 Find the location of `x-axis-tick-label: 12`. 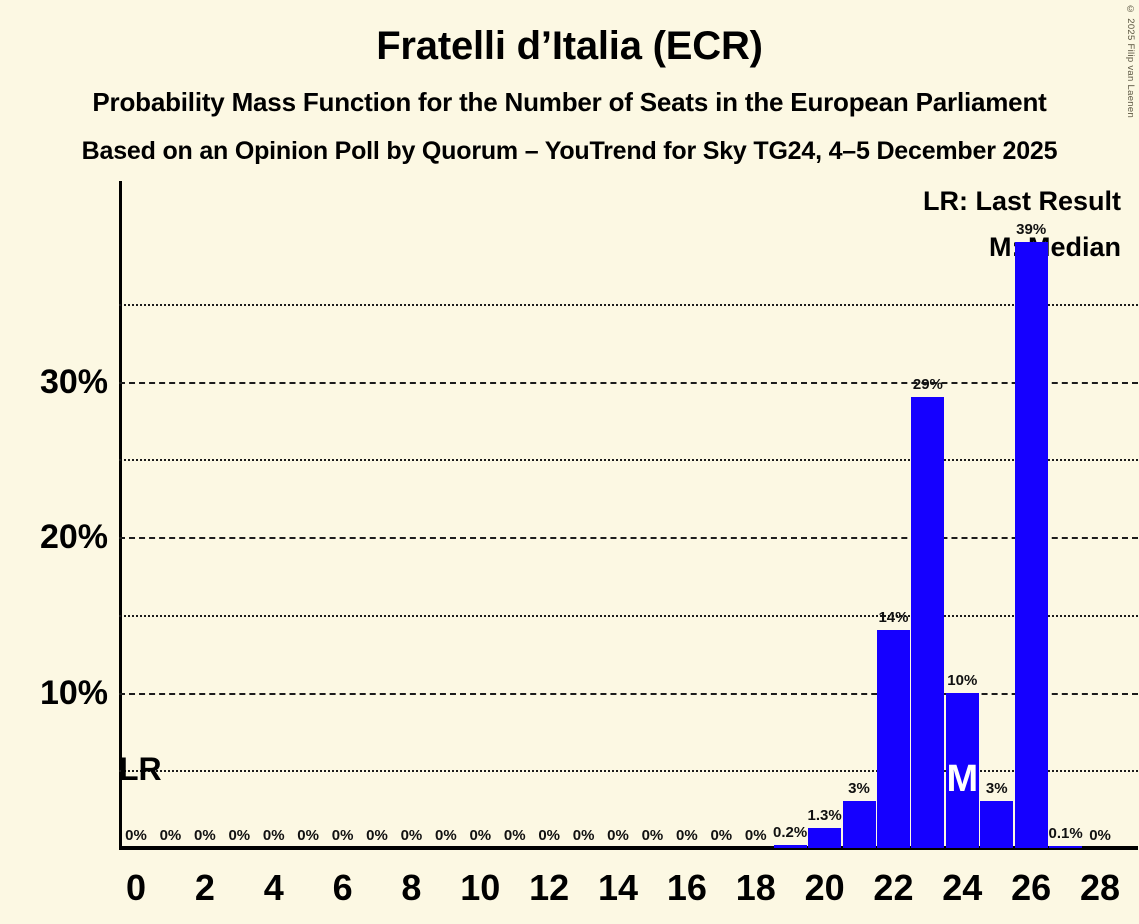

x-axis-tick-label: 12 is located at coordinates (549, 887).